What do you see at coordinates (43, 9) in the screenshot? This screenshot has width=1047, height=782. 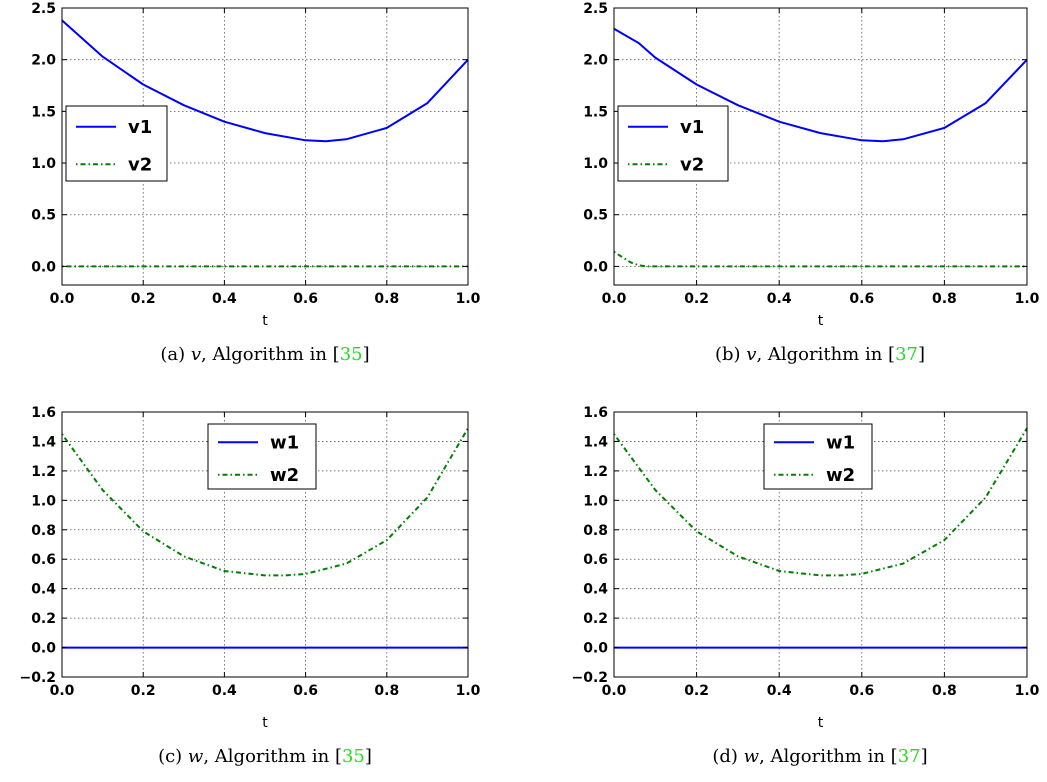 I see `y-tick-label: 2.5` at bounding box center [43, 9].